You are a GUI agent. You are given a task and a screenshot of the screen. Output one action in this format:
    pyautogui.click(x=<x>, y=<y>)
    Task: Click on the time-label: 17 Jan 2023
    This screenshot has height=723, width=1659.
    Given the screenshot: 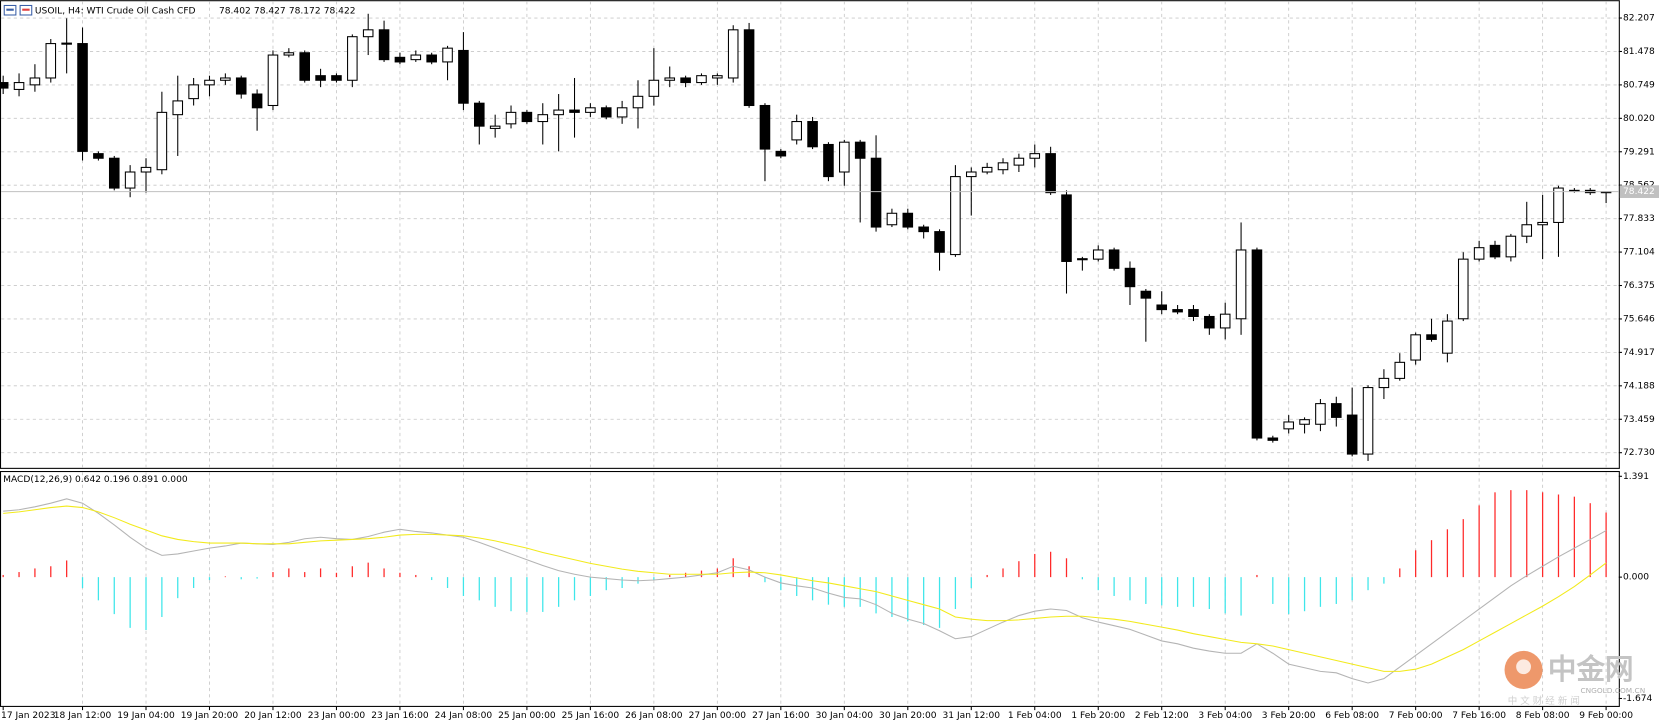 What is the action you would take?
    pyautogui.click(x=28, y=716)
    